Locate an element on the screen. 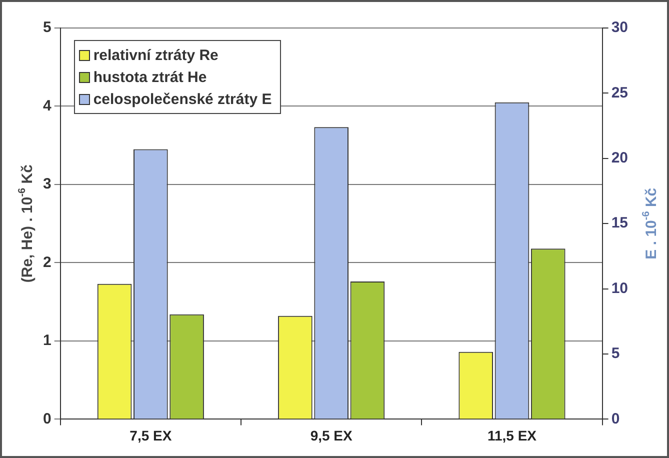 The width and height of the screenshot is (669, 458). y2-tick-label: 10 is located at coordinates (619, 288).